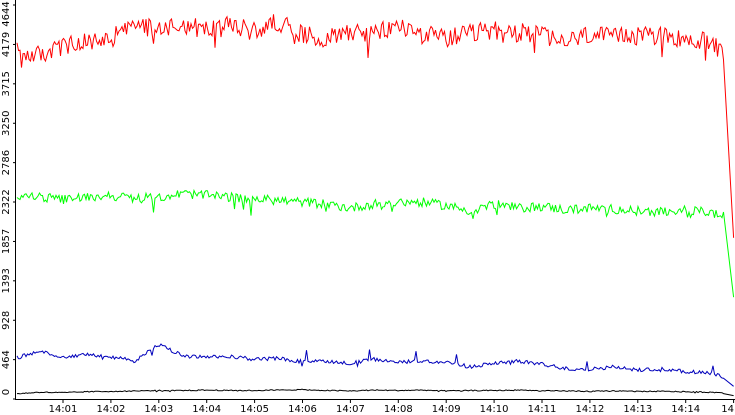  I want to click on x-tick-label: 14:12, so click(589, 409).